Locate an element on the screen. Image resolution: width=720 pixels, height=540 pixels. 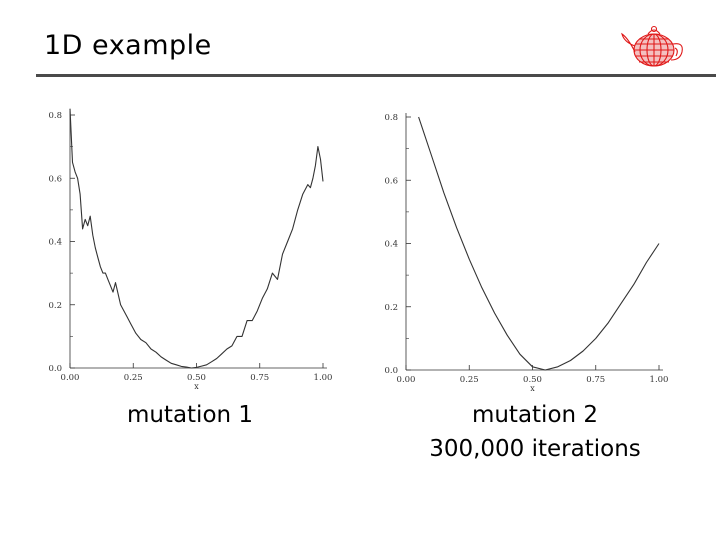
caption-mutation-1: mutation 1 is located at coordinates (190, 415).